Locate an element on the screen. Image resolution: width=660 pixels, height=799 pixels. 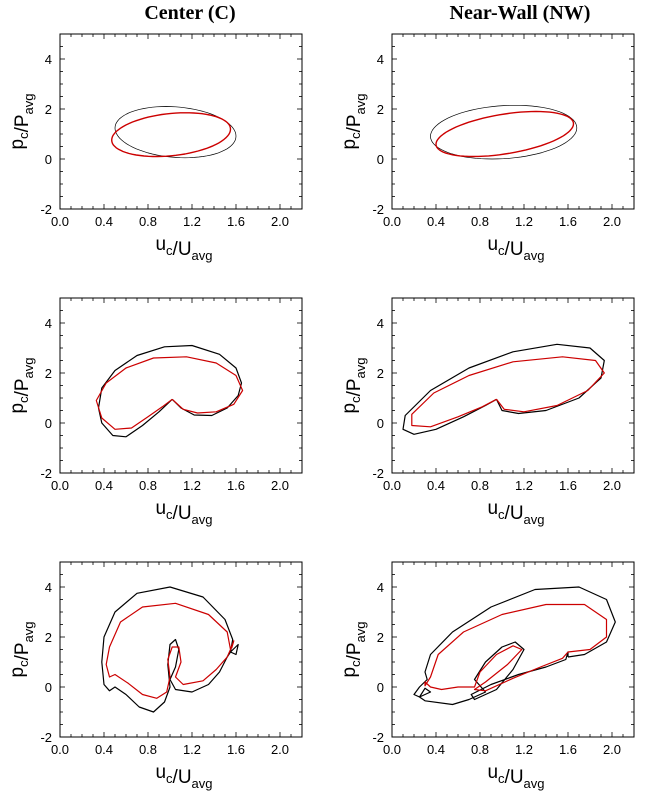
chart-panel-4: 0.0 0.4 0.8 1.2 1.6 2.0 -2 0 2 4 uc/Uavg pc/Pavg is located at coordinates (487, 412).